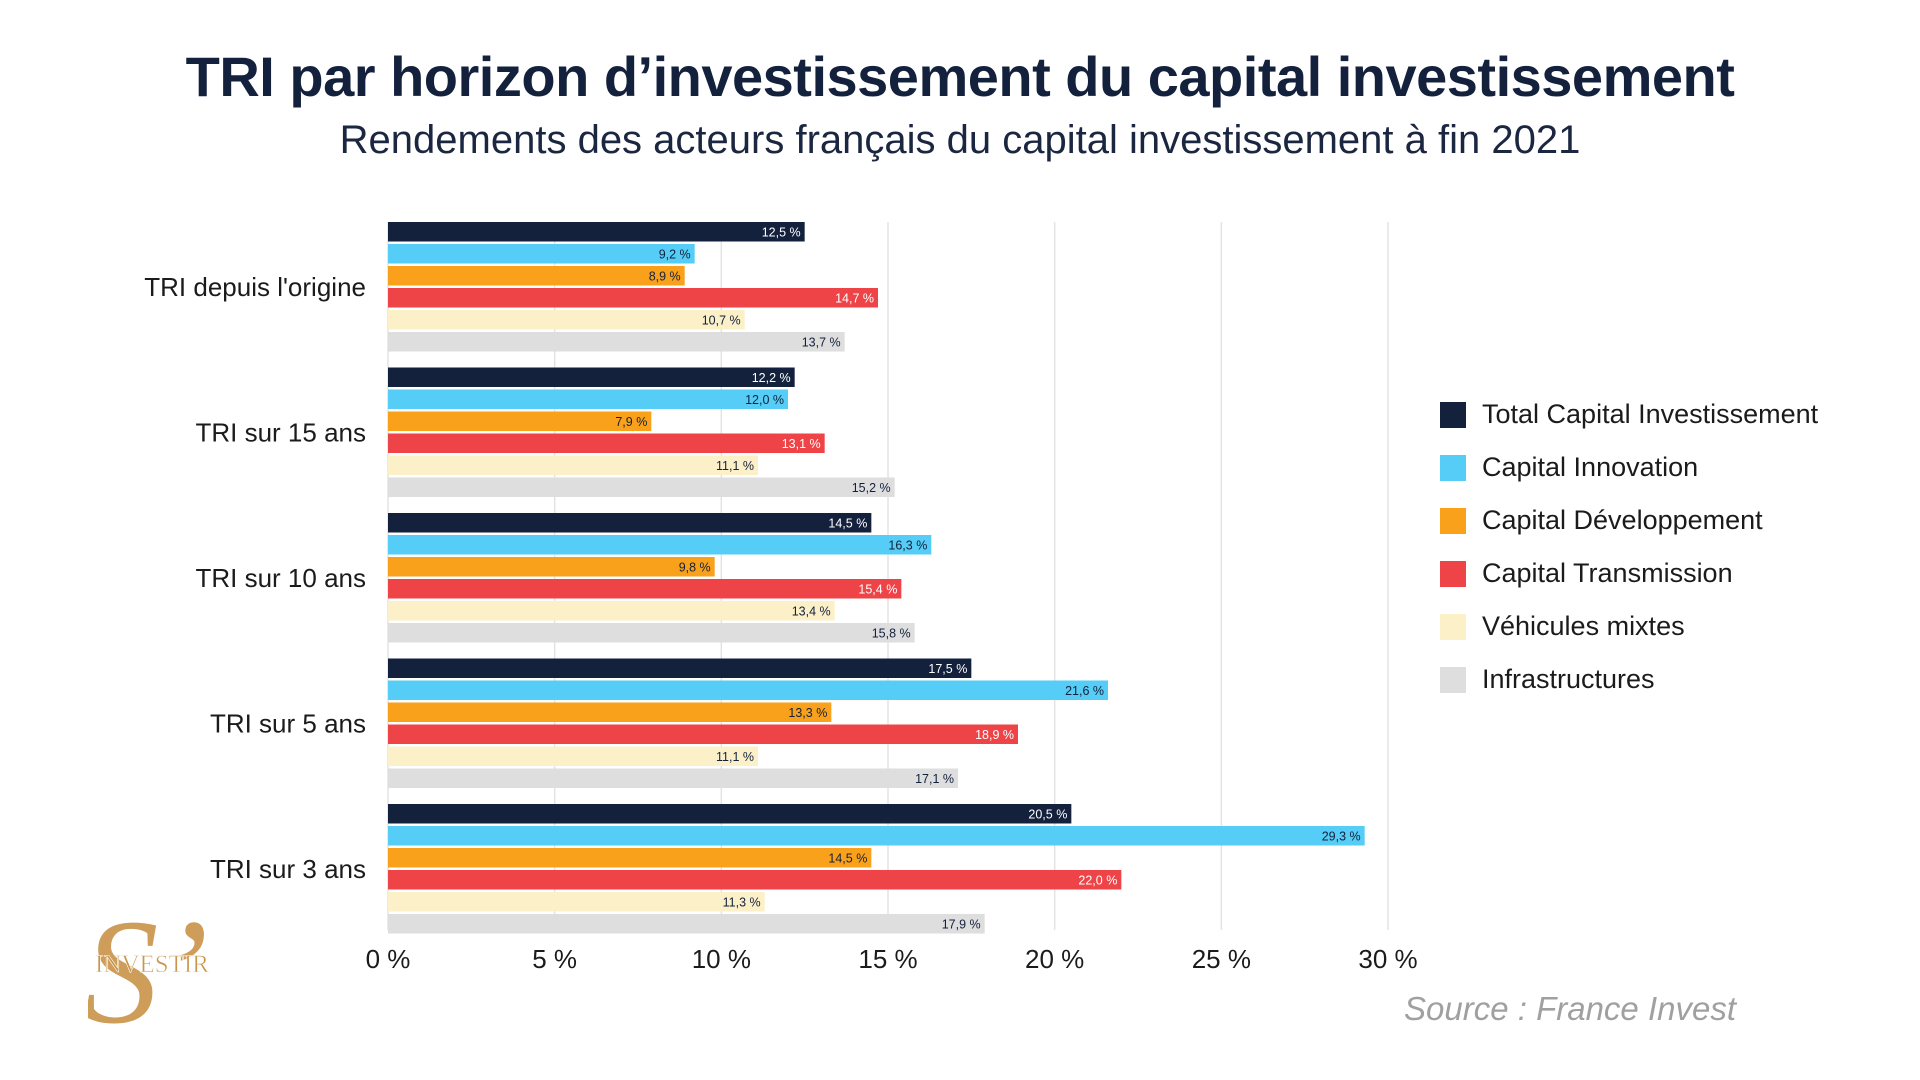 The image size is (1920, 1080). I want to click on legend-swatch-transmission, so click(1453, 573).